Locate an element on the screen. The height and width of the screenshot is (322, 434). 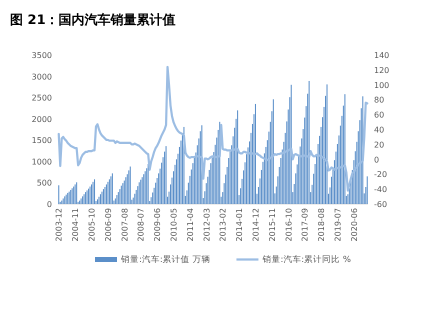
x-tick-label: 2009-06 is located at coordinates (157, 225).